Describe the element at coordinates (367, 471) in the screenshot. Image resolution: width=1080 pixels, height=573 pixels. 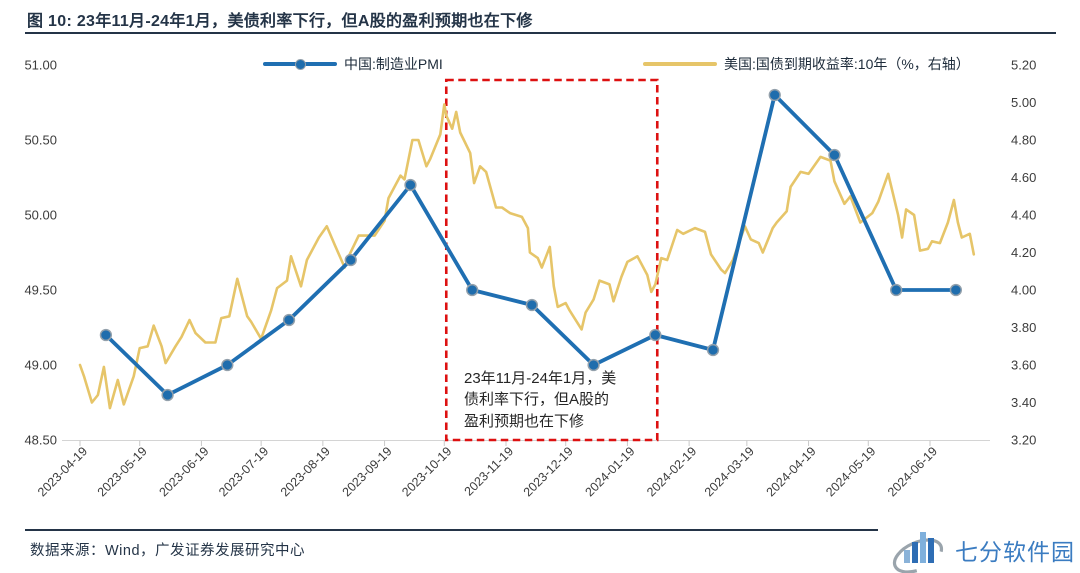
I see `x-axis-label: 2023-09-19` at that location.